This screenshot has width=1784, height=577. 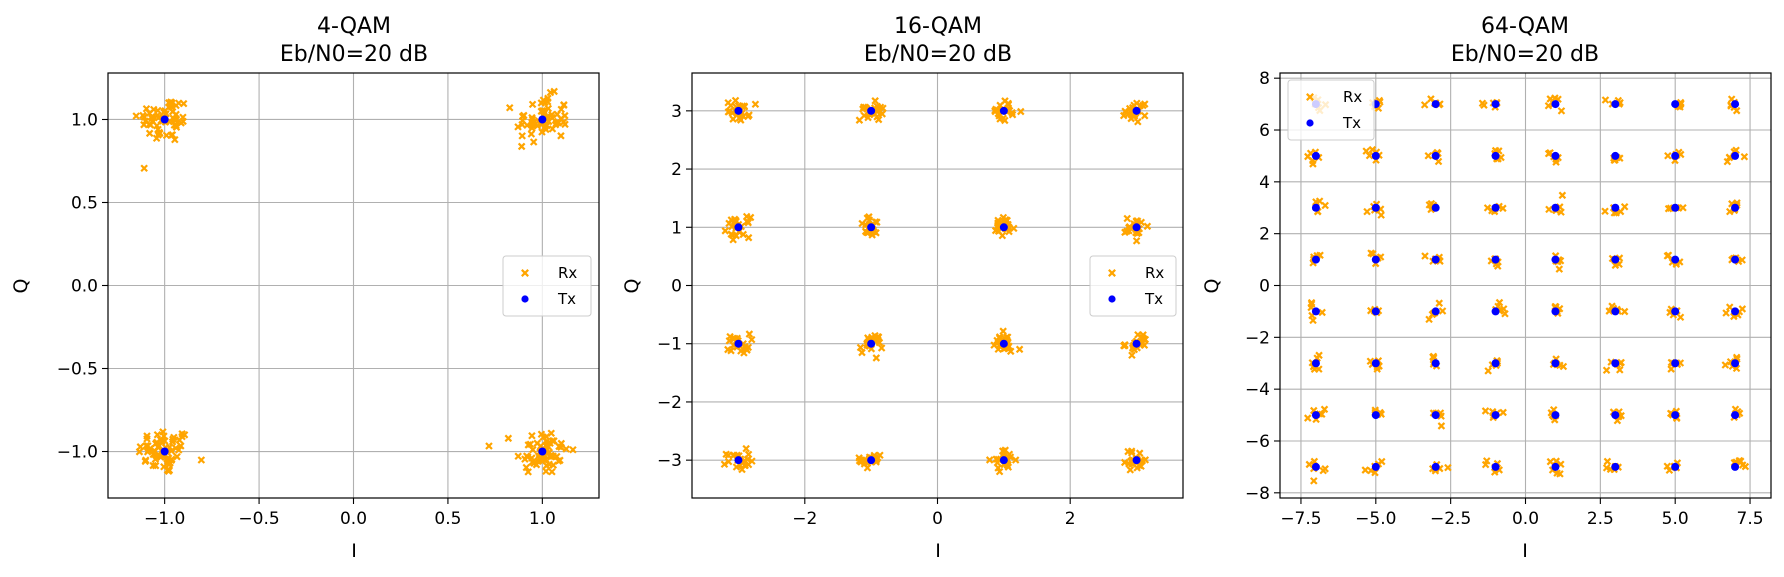 I want to click on x-axis-label: I, so click(x=354, y=551).